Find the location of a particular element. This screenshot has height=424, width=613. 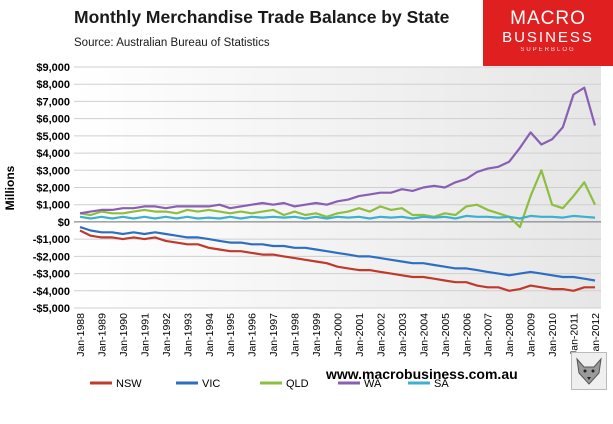

x-tick-label: Jan-1999 is located at coordinates (317, 335).